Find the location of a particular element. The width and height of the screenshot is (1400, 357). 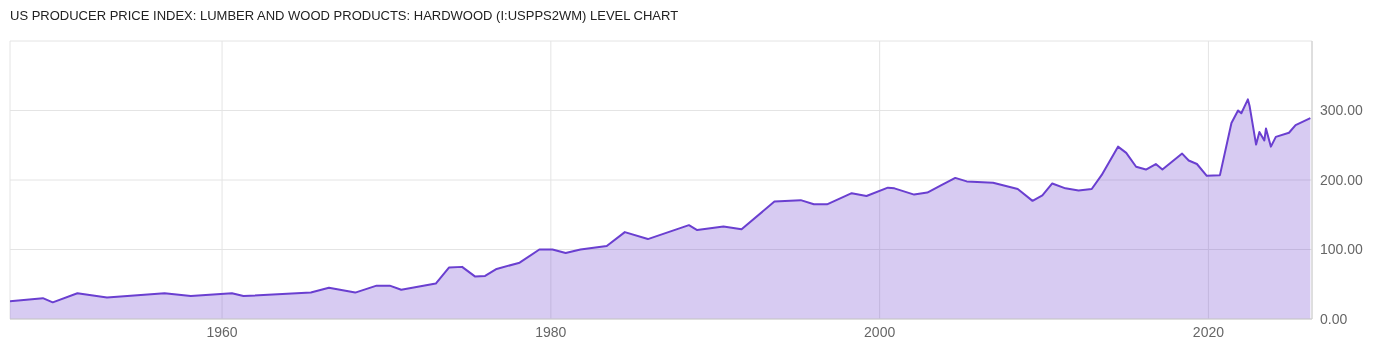

x-tick-label: 2020 is located at coordinates (1208, 331).